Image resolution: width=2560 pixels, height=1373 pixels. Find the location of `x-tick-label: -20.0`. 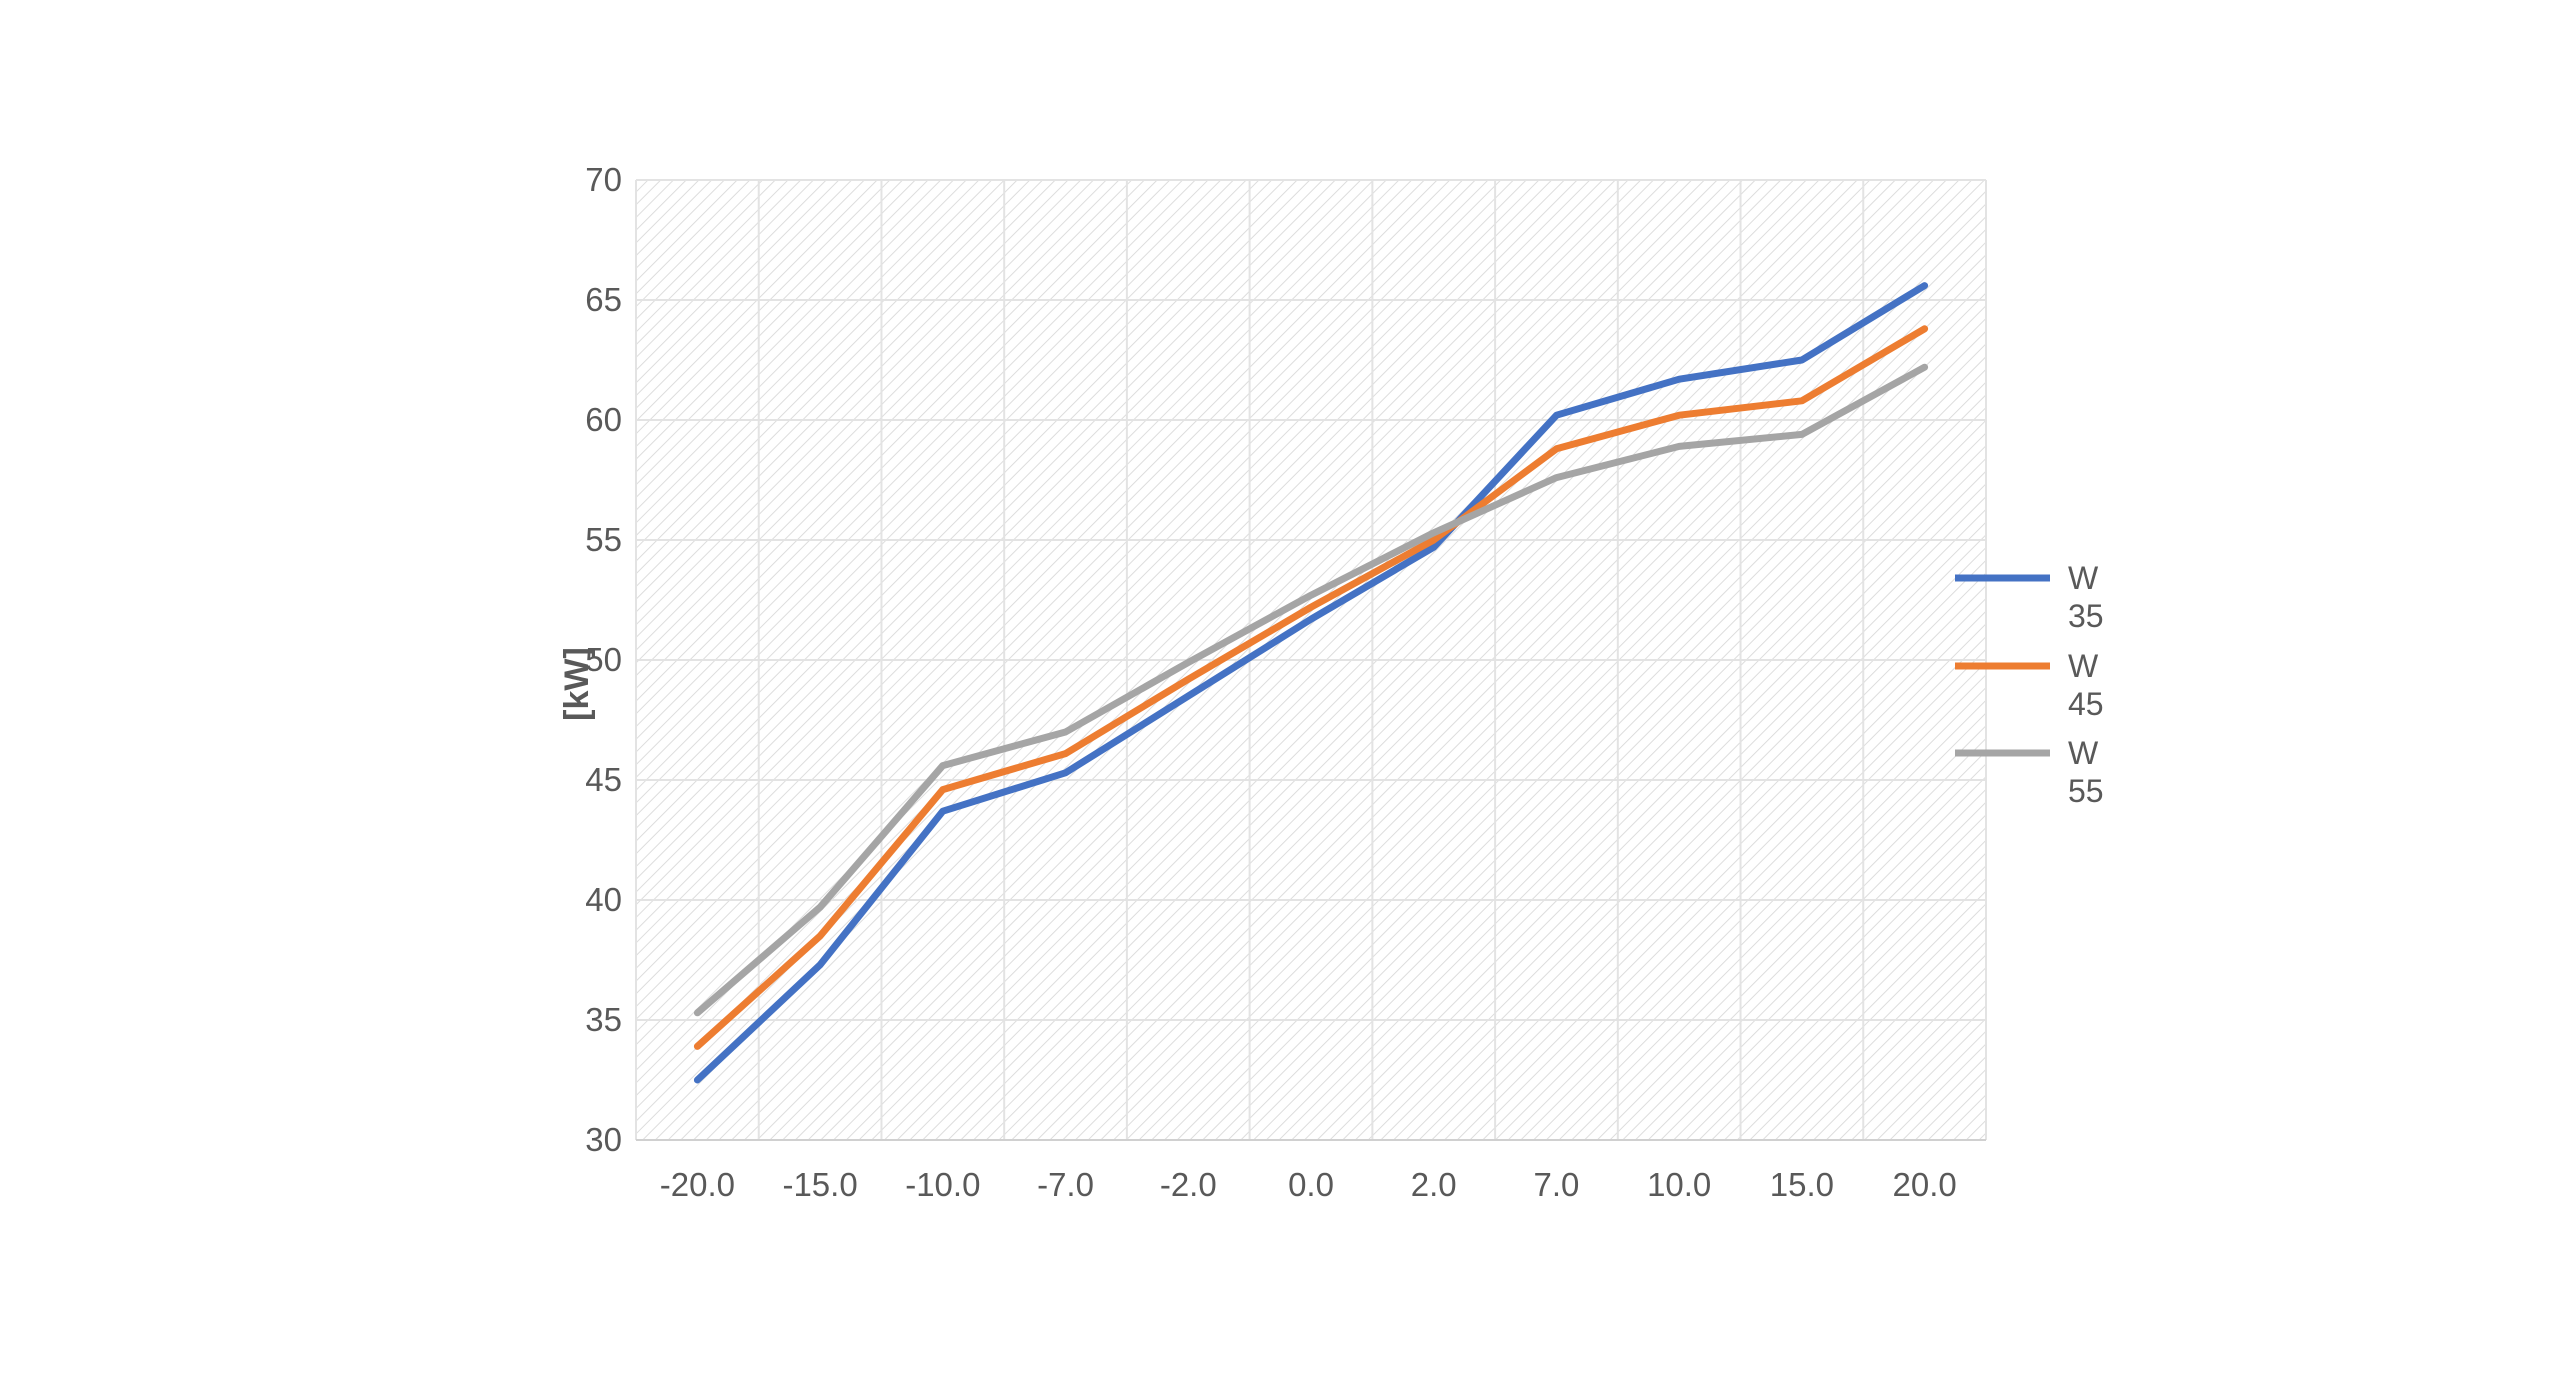

x-tick-label: -20.0 is located at coordinates (697, 1184).